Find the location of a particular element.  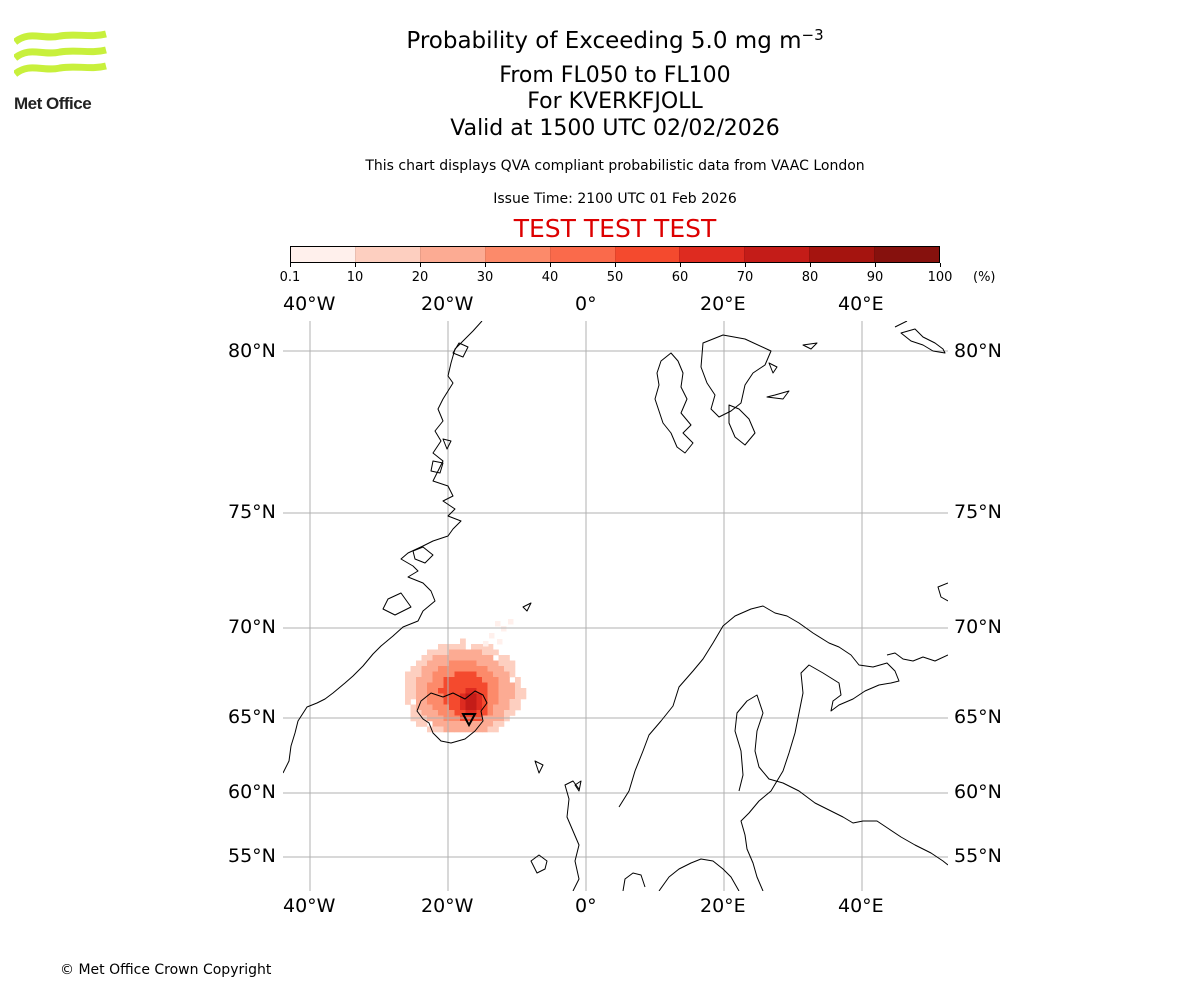

colorbar-tick-label: 50 is located at coordinates (615, 277).